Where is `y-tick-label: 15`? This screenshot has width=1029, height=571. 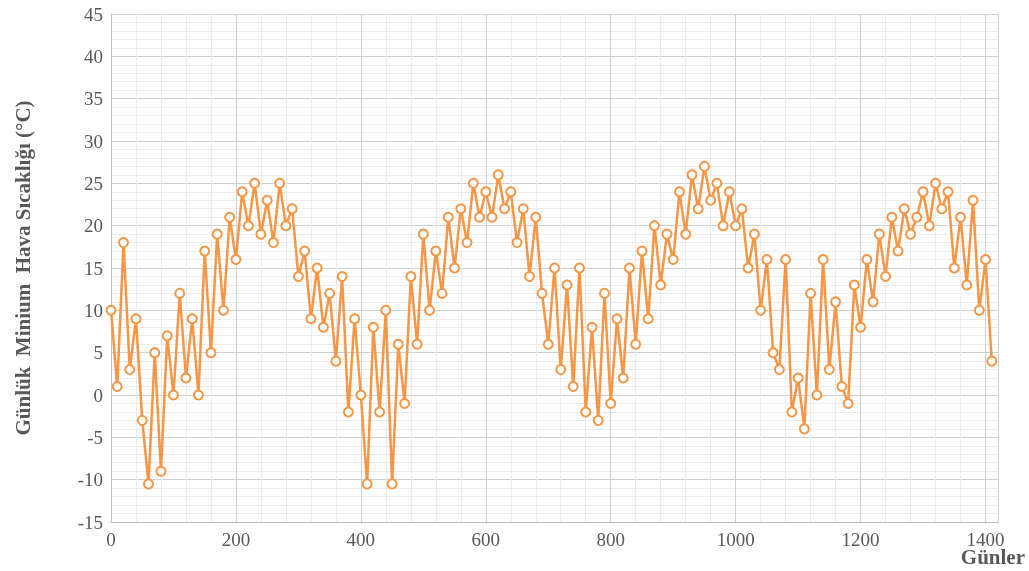 y-tick-label: 15 is located at coordinates (93, 268).